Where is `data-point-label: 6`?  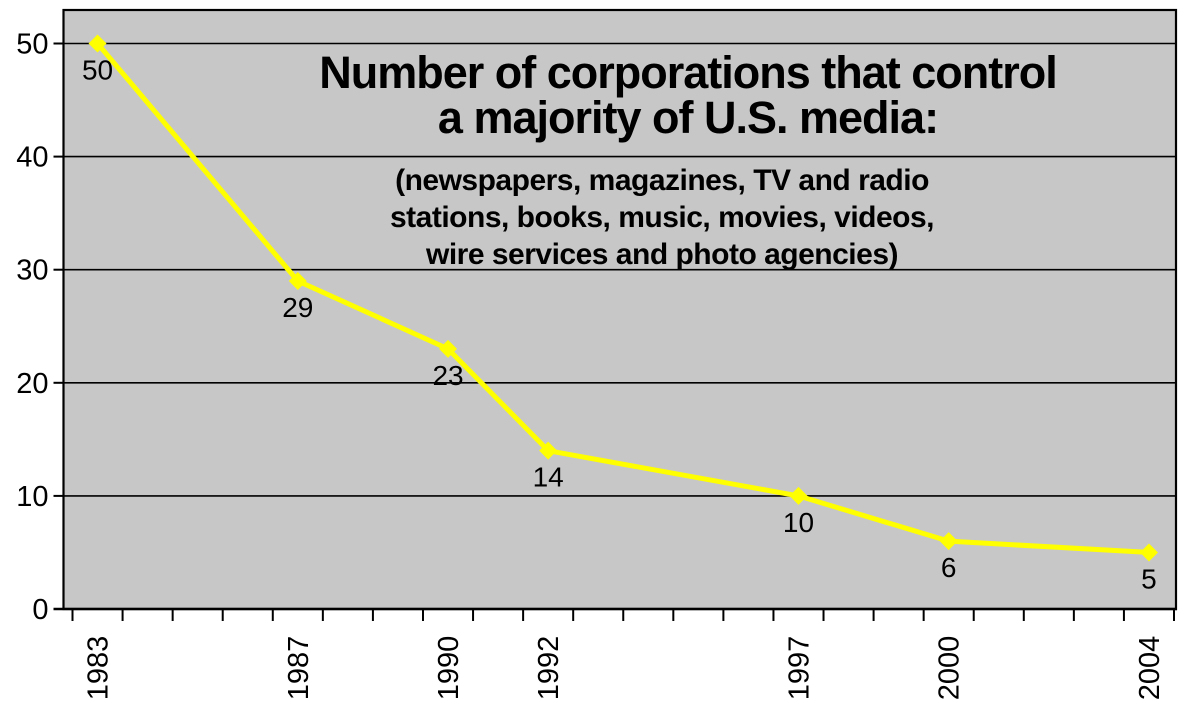 data-point-label: 6 is located at coordinates (949, 567).